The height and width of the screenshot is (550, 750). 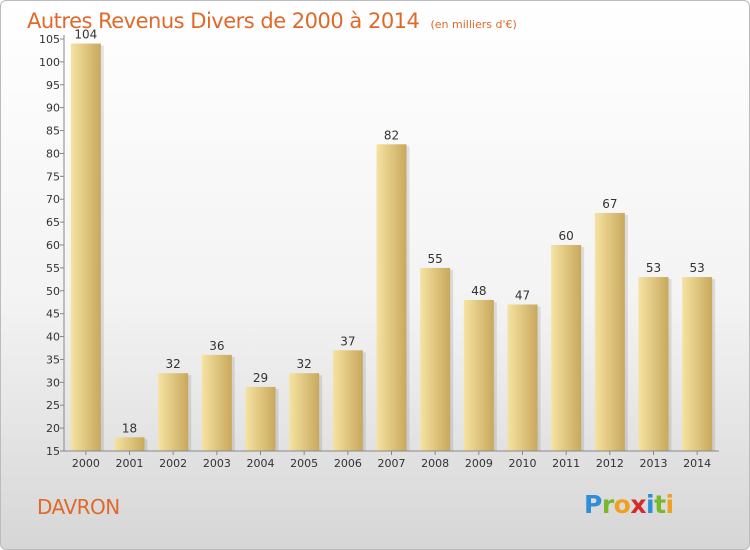 What do you see at coordinates (478, 291) in the screenshot?
I see `bar-value-label: 48` at bounding box center [478, 291].